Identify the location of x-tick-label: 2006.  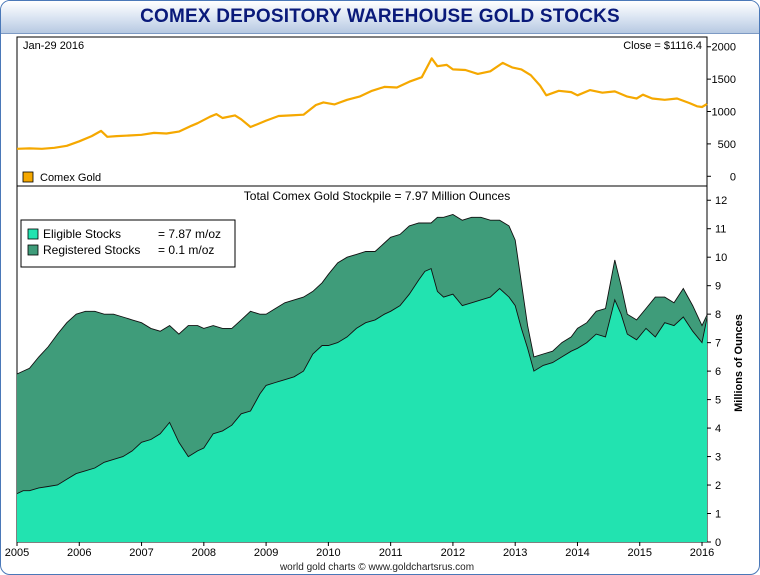
(79, 553).